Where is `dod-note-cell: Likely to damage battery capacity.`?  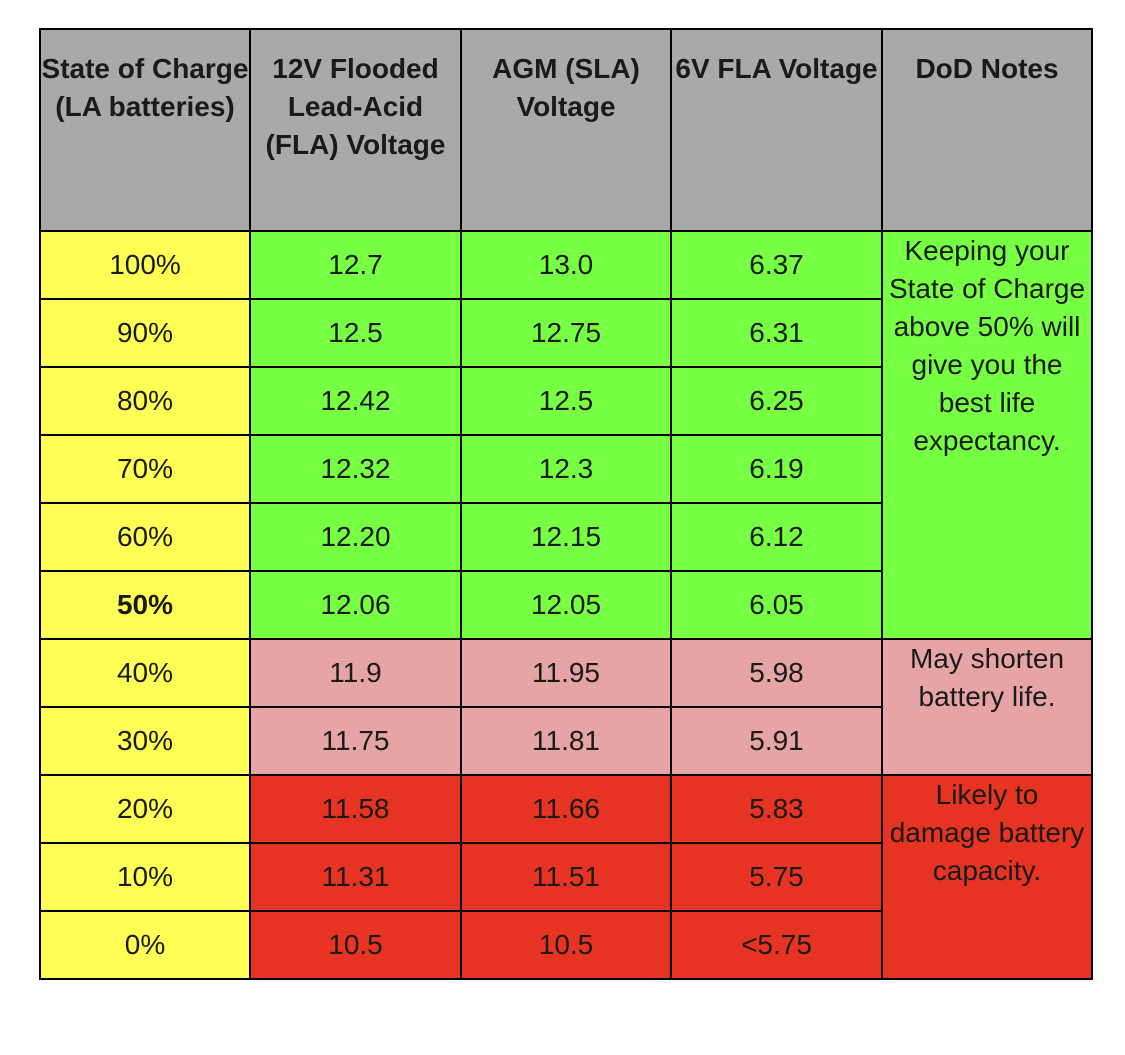 dod-note-cell: Likely to damage battery capacity. is located at coordinates (987, 877).